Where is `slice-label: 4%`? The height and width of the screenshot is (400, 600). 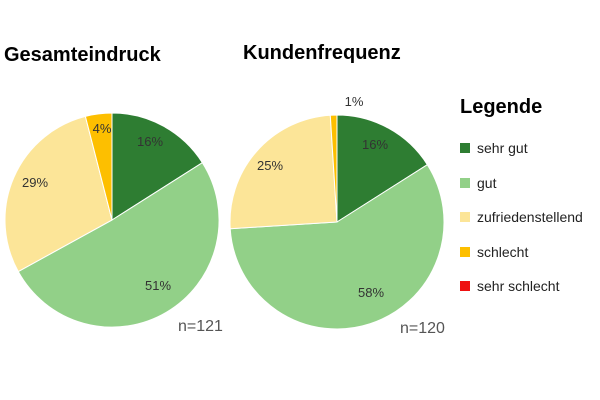
slice-label: 4% is located at coordinates (102, 128).